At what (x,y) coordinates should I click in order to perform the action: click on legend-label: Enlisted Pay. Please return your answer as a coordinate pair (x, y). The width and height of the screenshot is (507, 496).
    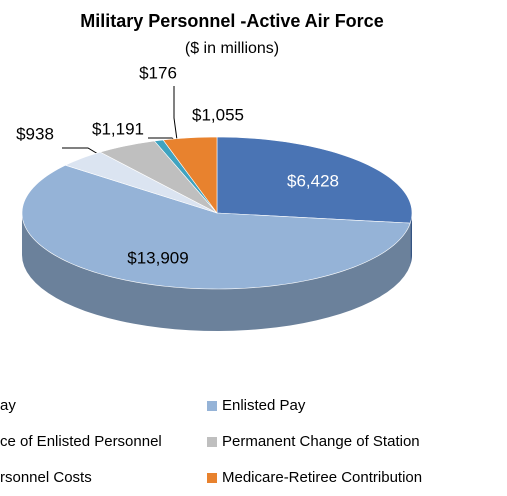
    Looking at the image, I should click on (264, 405).